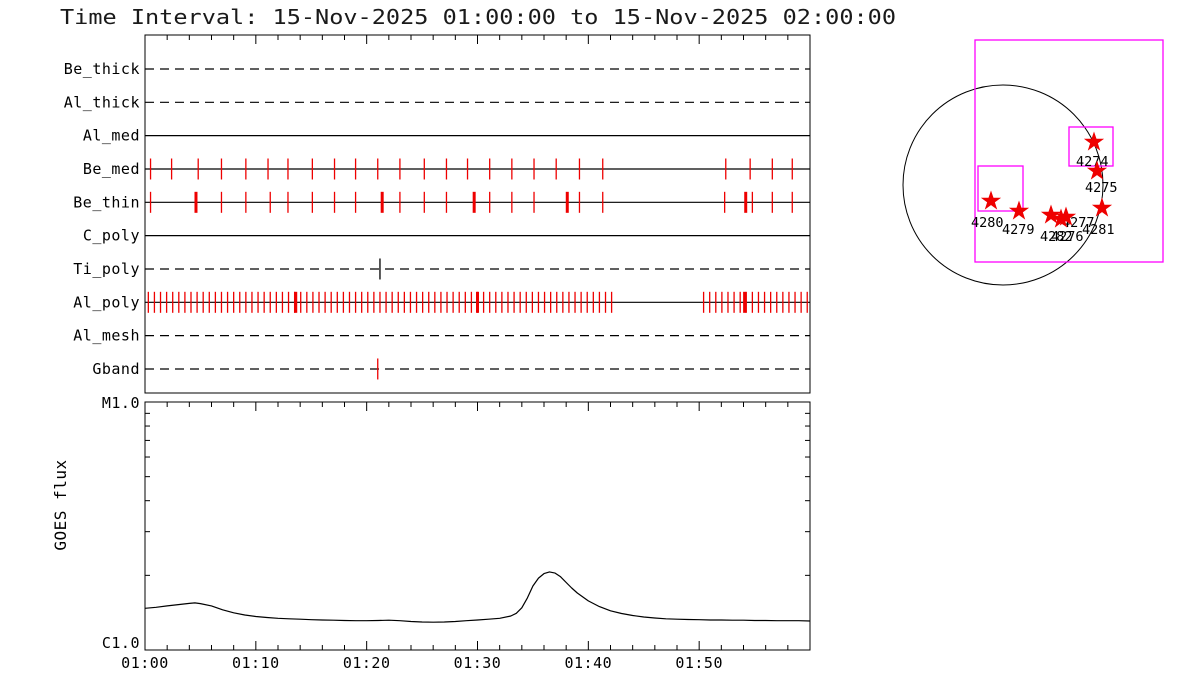 This screenshot has height=700, width=1200. I want to click on row-label: Al_med, so click(111, 136).